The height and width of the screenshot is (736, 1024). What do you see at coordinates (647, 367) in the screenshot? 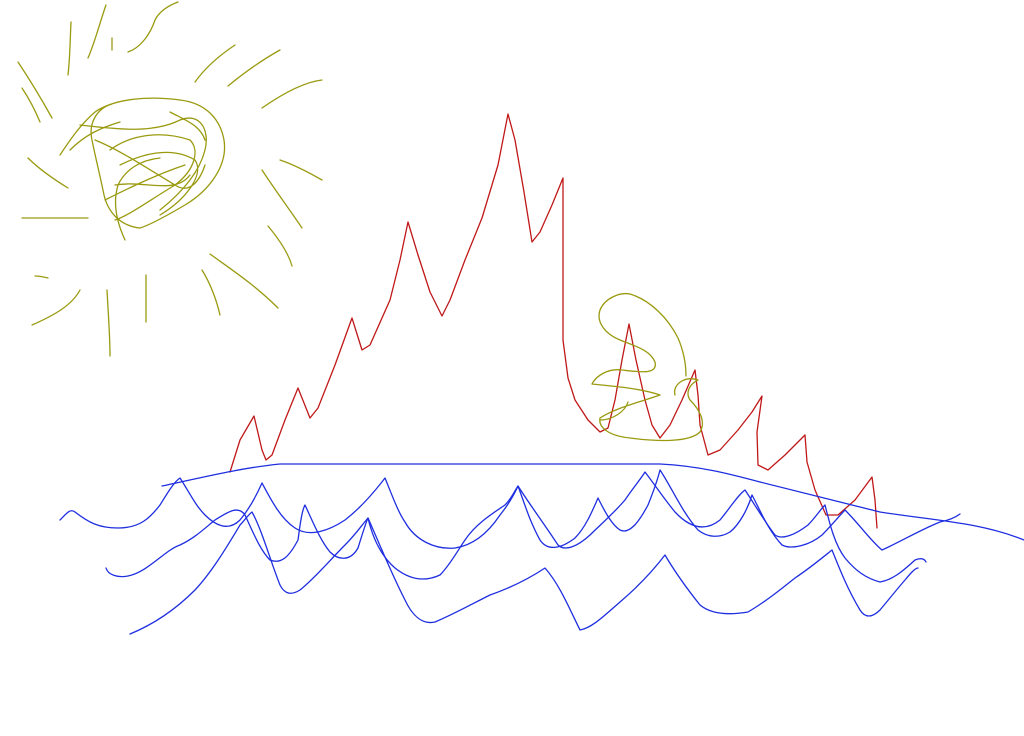
I see `small-sun-swirl` at bounding box center [647, 367].